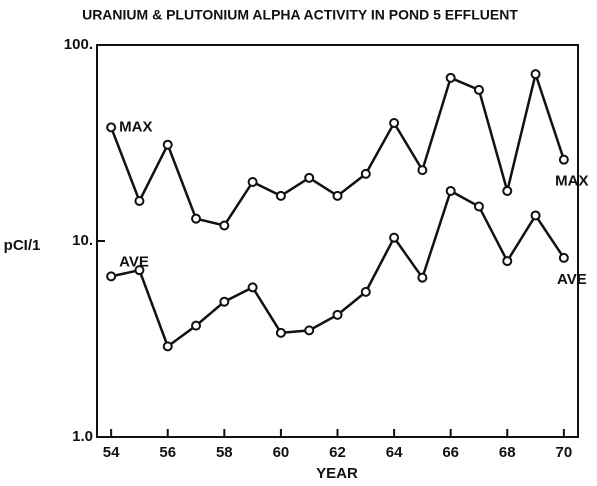  I want to click on x-tick-label: 62, so click(337, 452).